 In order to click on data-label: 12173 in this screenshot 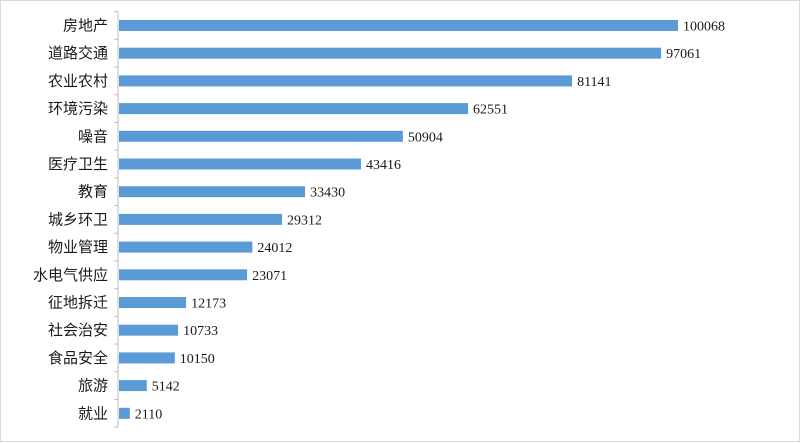, I will do `click(208, 304)`.